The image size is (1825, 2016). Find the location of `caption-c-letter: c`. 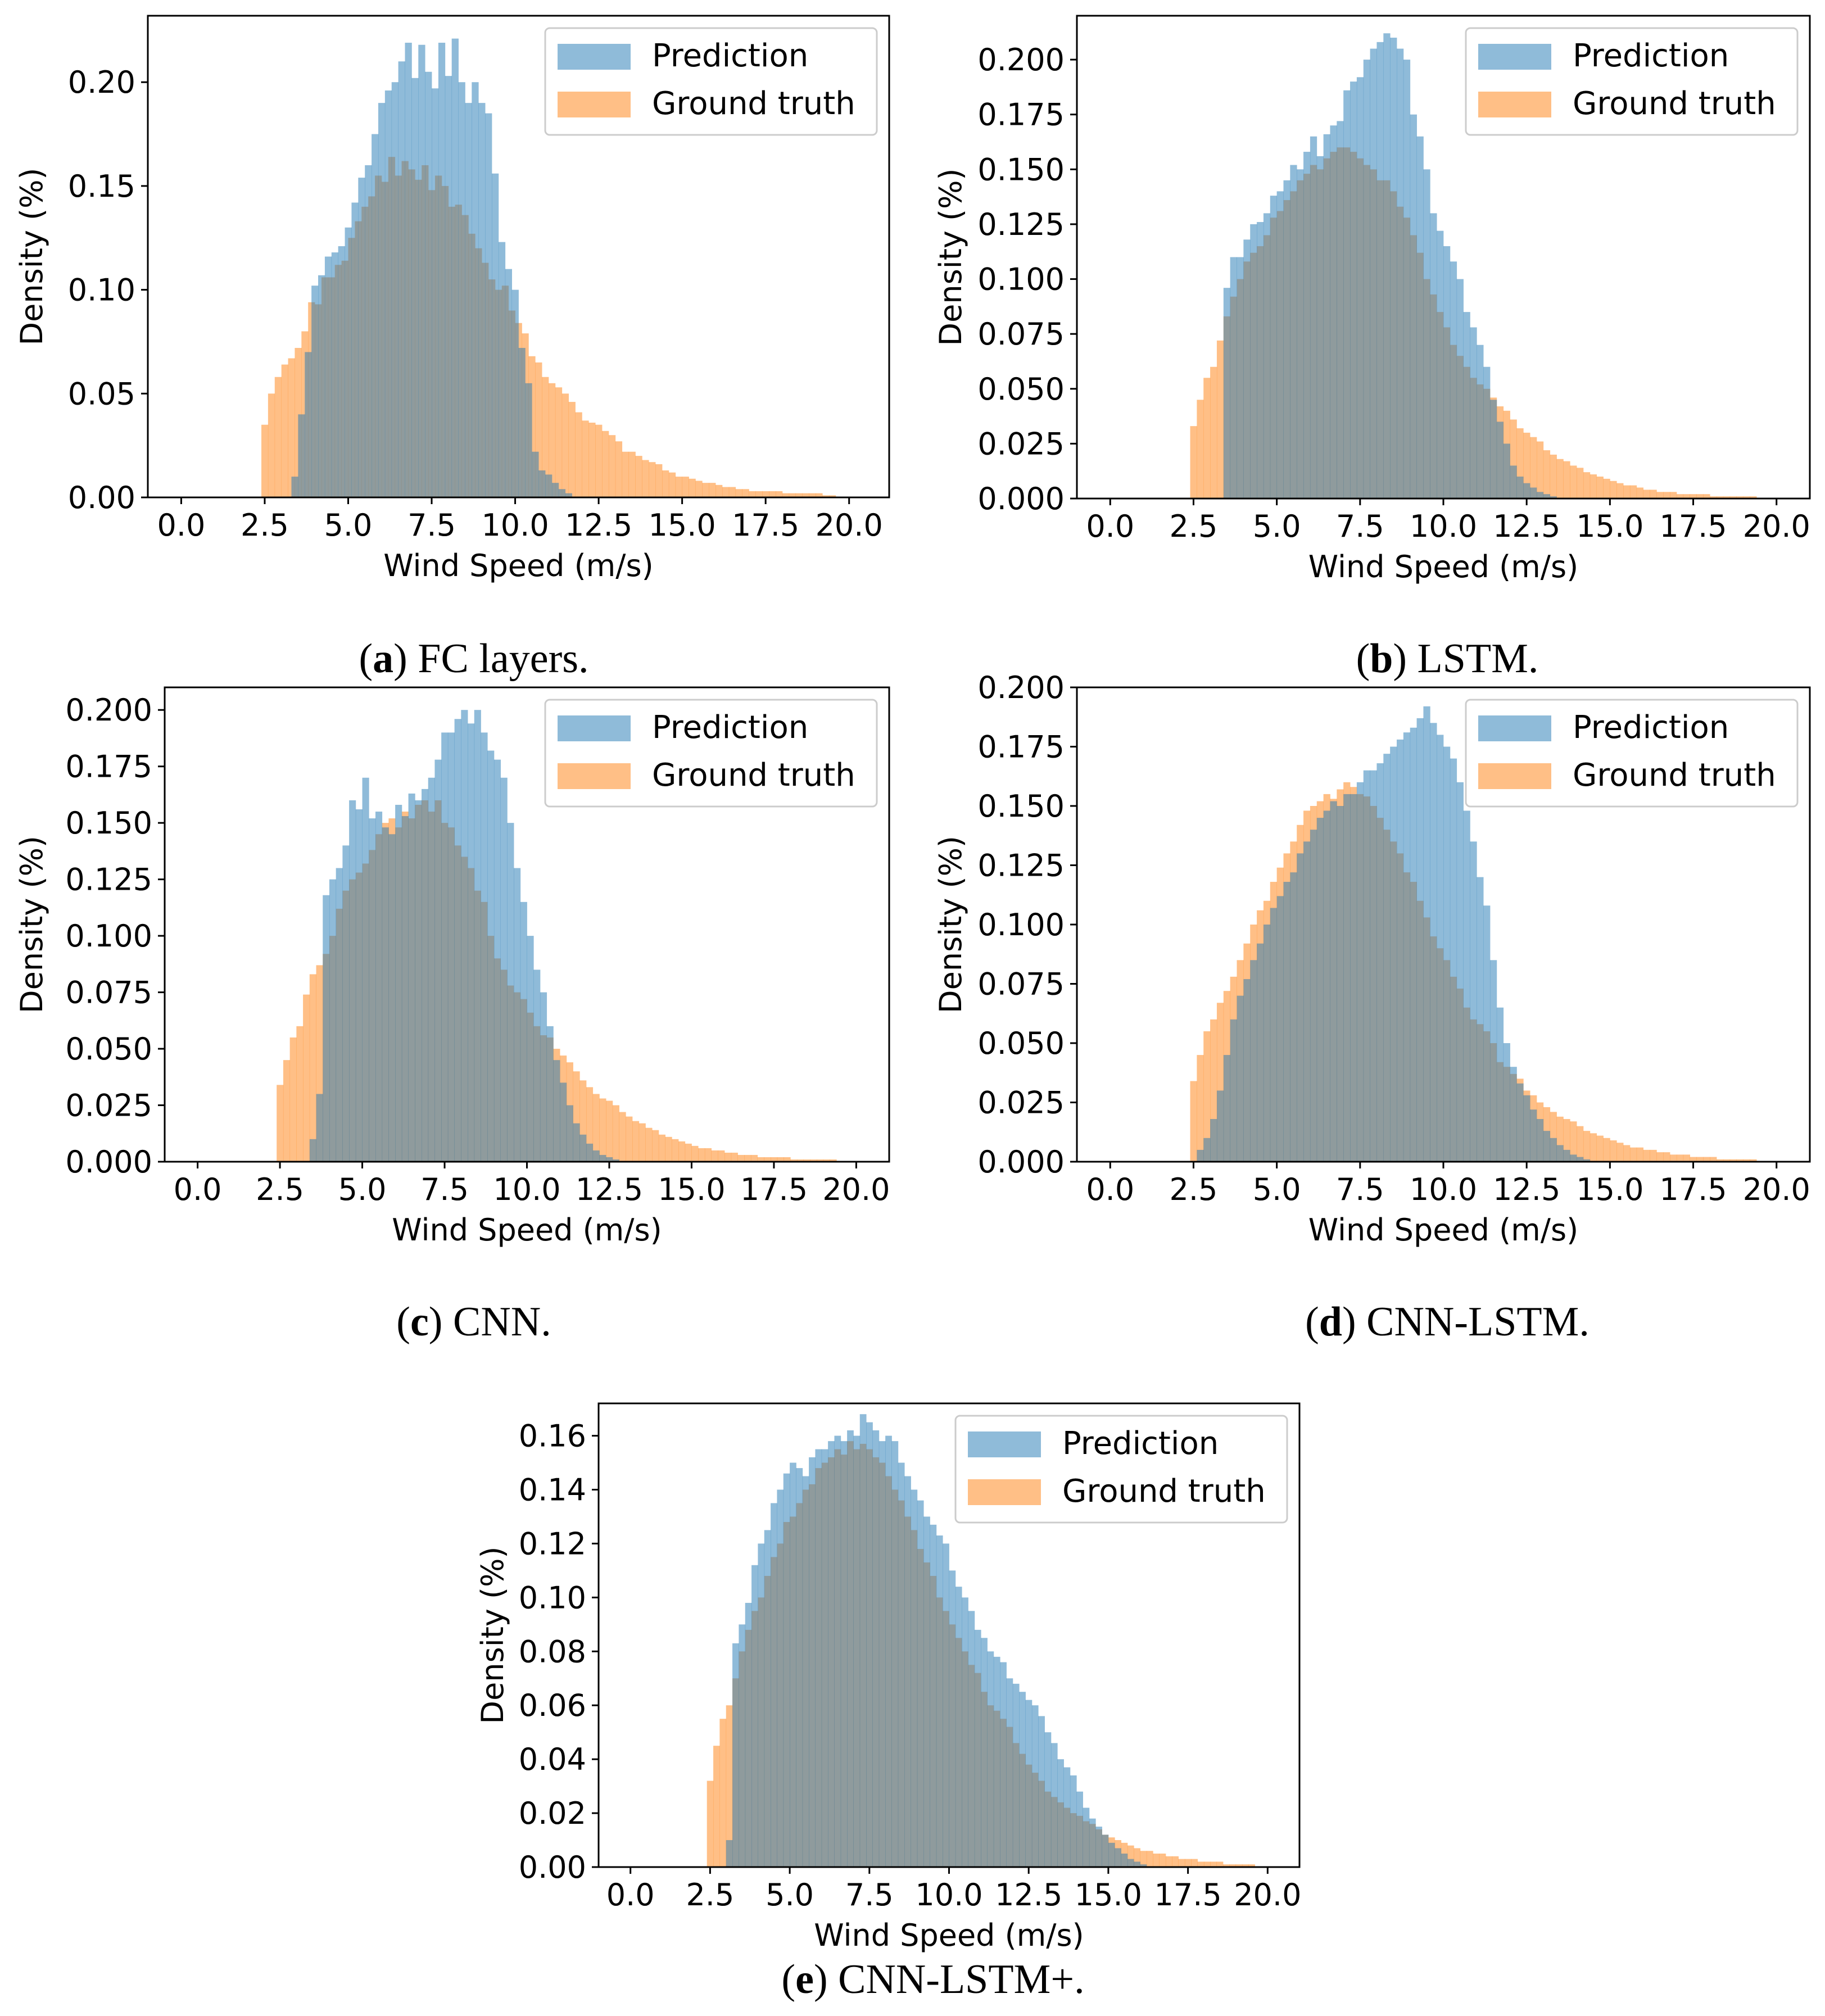

caption-c-letter: c is located at coordinates (419, 1322).